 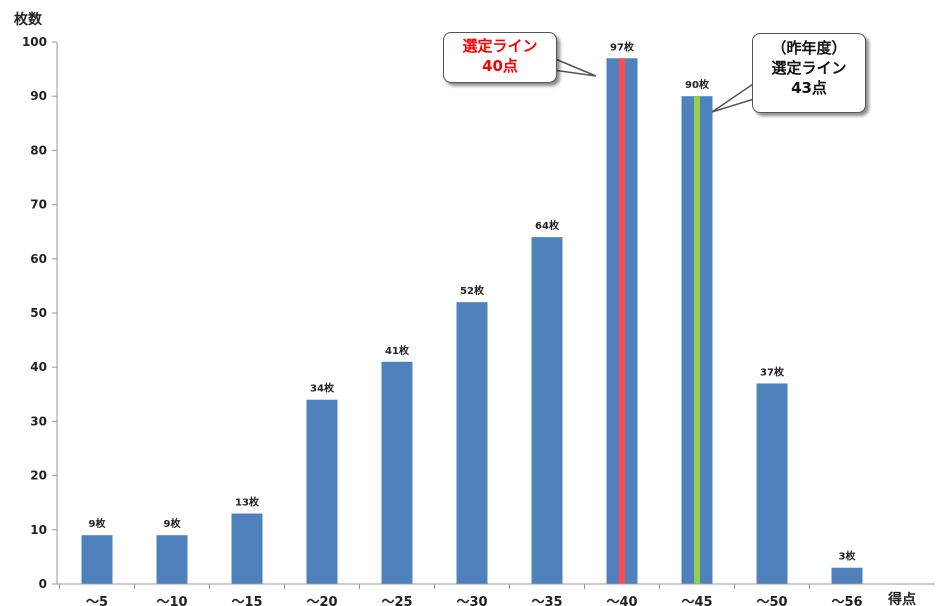 I want to click on callout-current-selection-line: 選定ライン 40点, so click(x=500, y=57).